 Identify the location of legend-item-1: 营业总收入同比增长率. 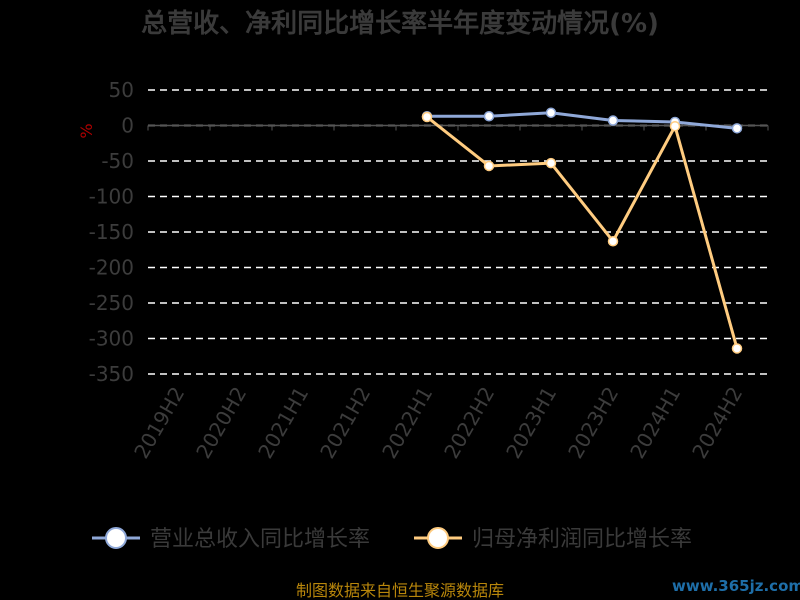
(231, 539).